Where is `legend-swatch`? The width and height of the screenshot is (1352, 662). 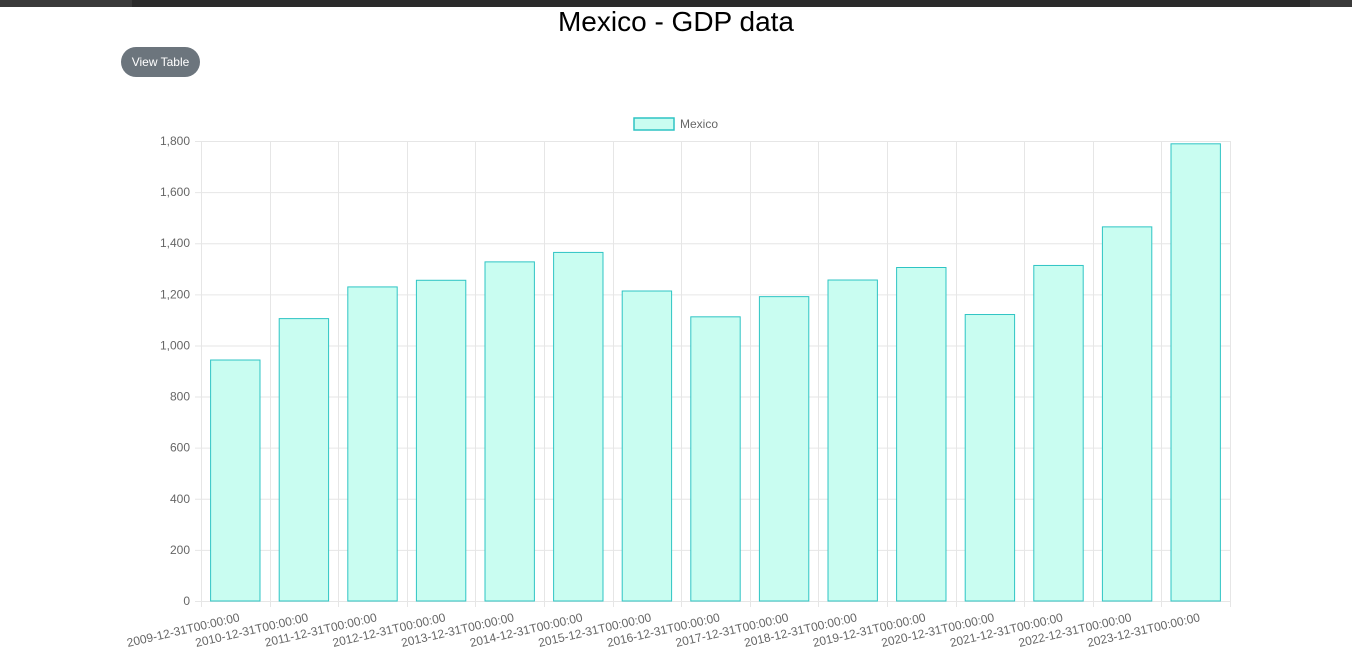
legend-swatch is located at coordinates (654, 124).